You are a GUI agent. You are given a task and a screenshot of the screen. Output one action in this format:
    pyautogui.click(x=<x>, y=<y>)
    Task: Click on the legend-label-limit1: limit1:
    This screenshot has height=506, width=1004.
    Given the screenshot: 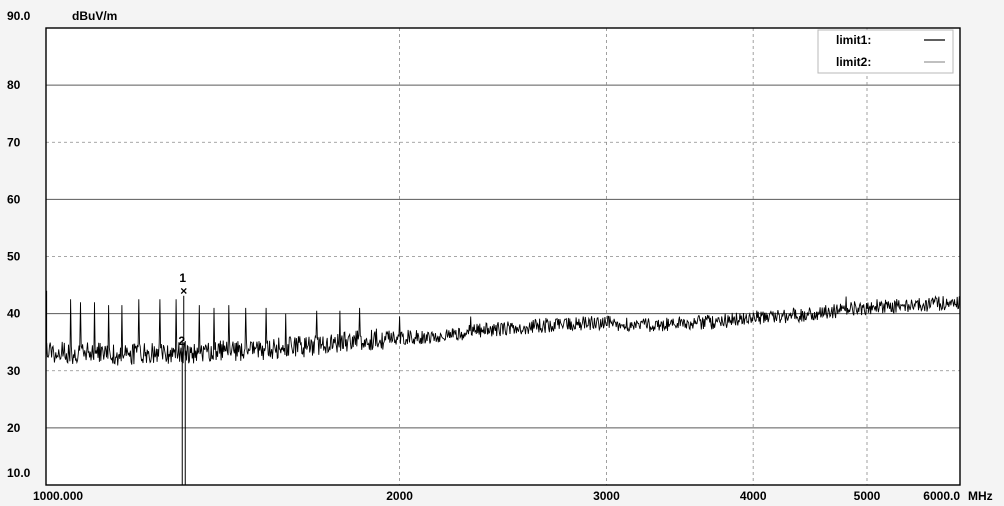 What is the action you would take?
    pyautogui.click(x=853, y=40)
    